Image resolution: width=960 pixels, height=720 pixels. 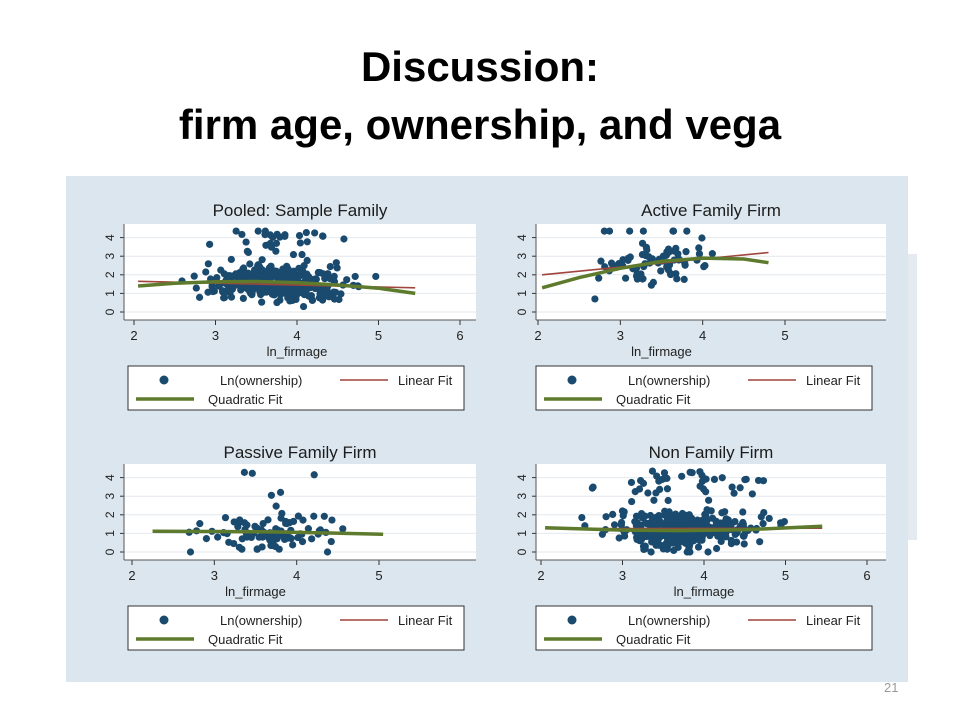 I want to click on x-axis-label: ln_firmage, so click(x=704, y=591).